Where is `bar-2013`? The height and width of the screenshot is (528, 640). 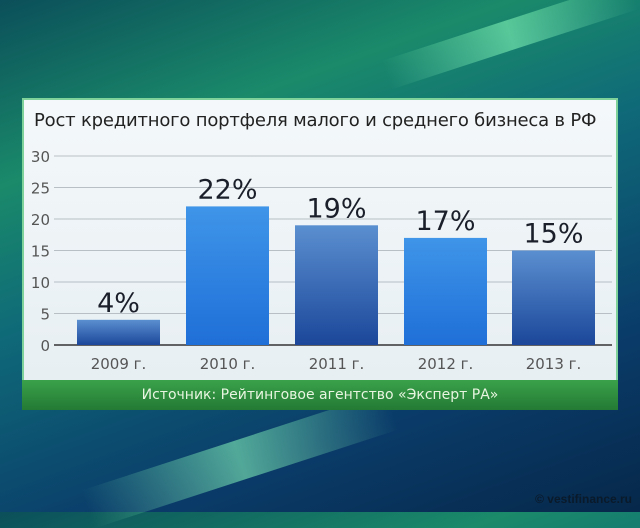
bar-2013 is located at coordinates (553, 297).